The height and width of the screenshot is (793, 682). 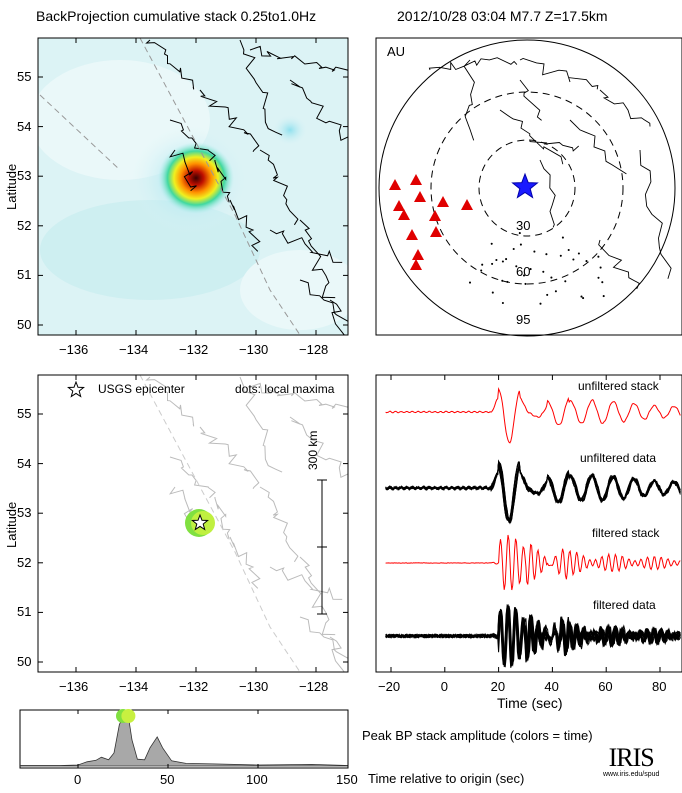 I want to click on ring-label: 30, so click(x=523, y=225).